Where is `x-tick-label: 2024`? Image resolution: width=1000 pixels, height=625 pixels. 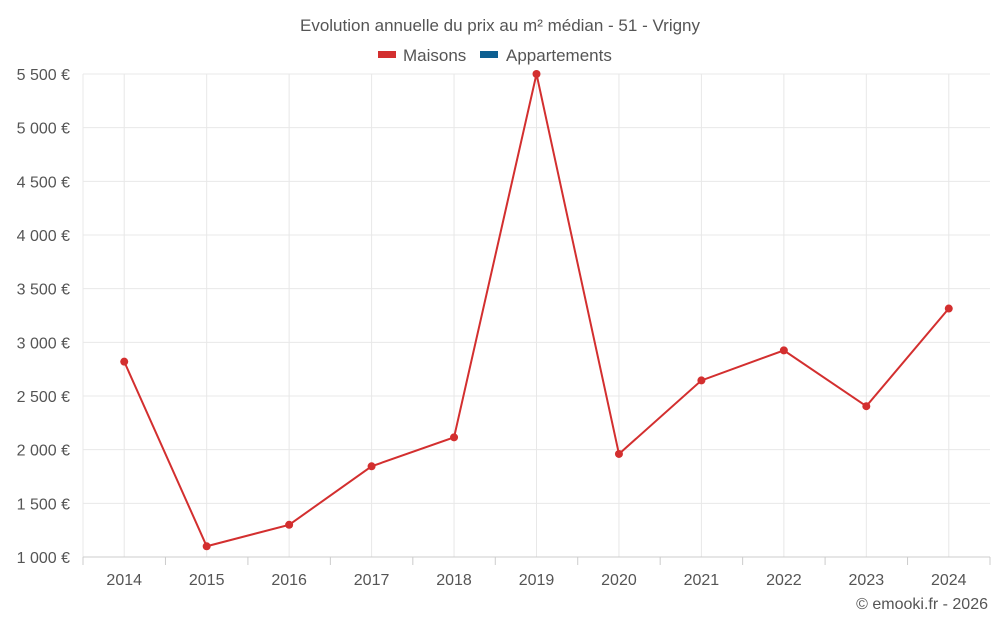
x-tick-label: 2024 is located at coordinates (949, 580).